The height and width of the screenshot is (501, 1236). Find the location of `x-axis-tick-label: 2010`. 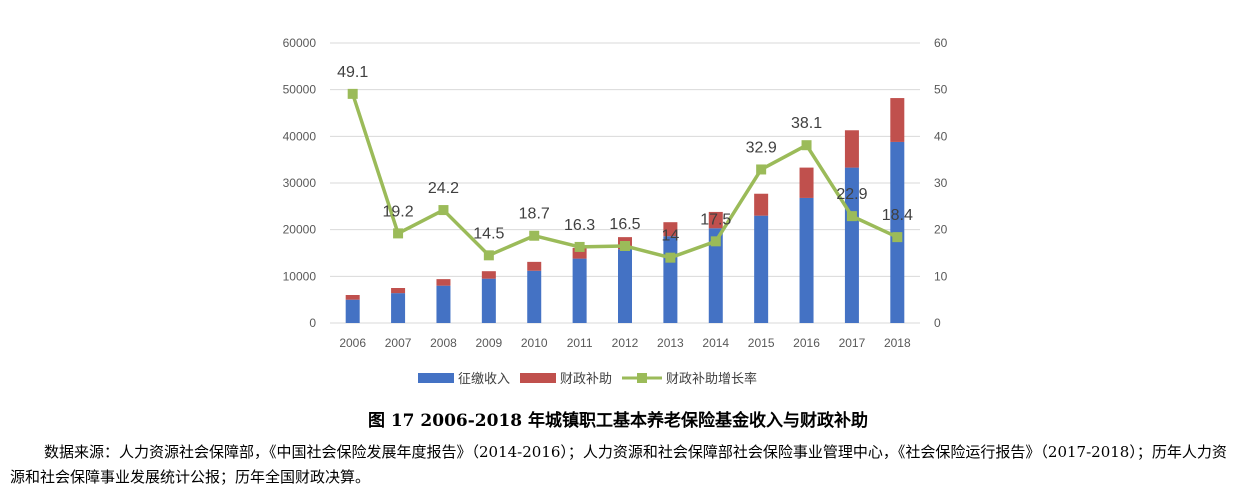

x-axis-tick-label: 2010 is located at coordinates (534, 343).